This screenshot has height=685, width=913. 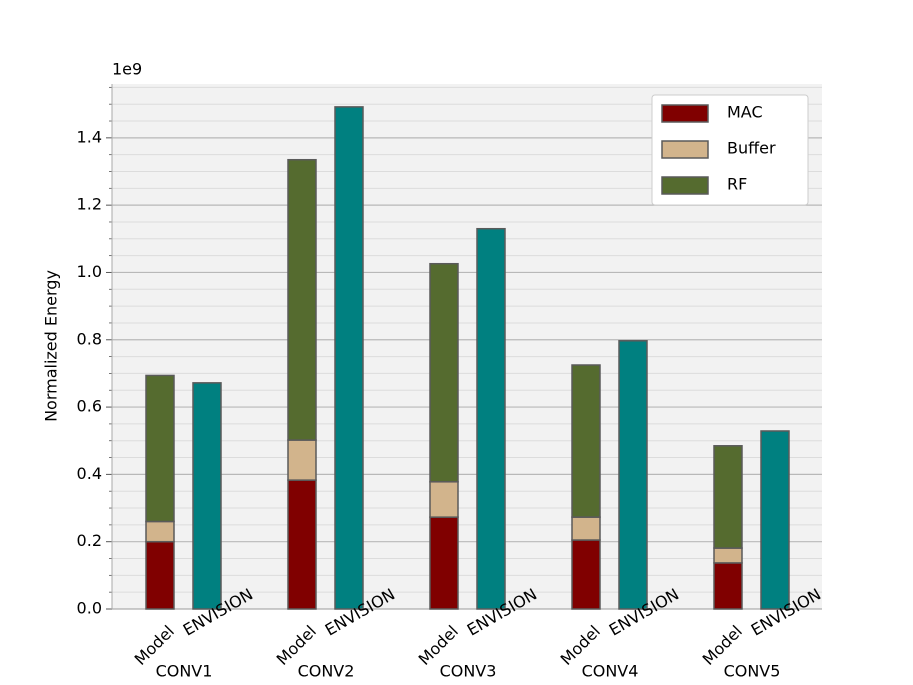 I want to click on x-tick-label: CONV3, so click(x=468, y=671).